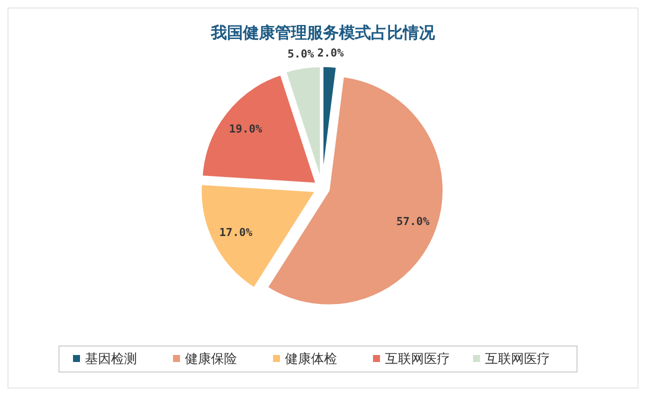 The width and height of the screenshot is (646, 396). Describe the element at coordinates (311, 359) in the screenshot. I see `legend-label: 健康体检` at that location.